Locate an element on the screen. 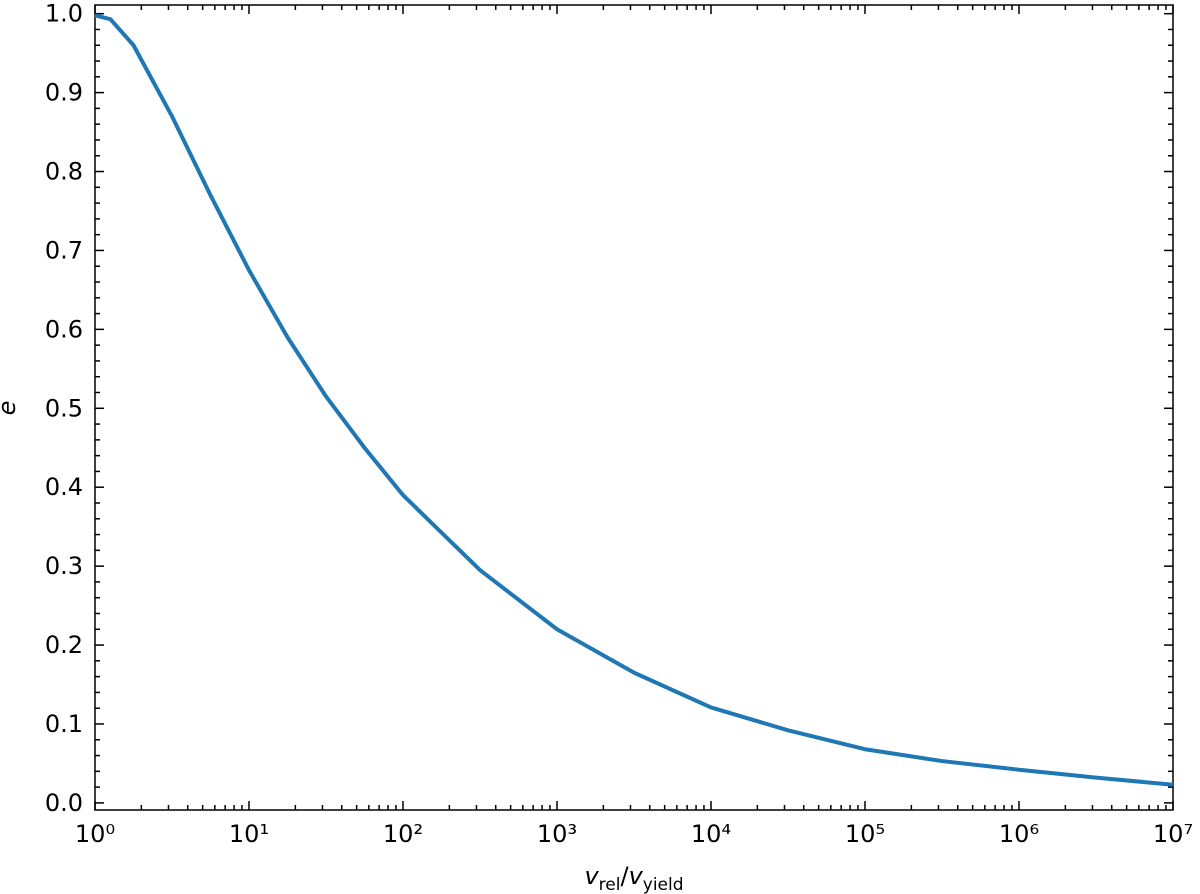 The image size is (1200, 894). x-tick-label: 10⁰ is located at coordinates (95, 834).